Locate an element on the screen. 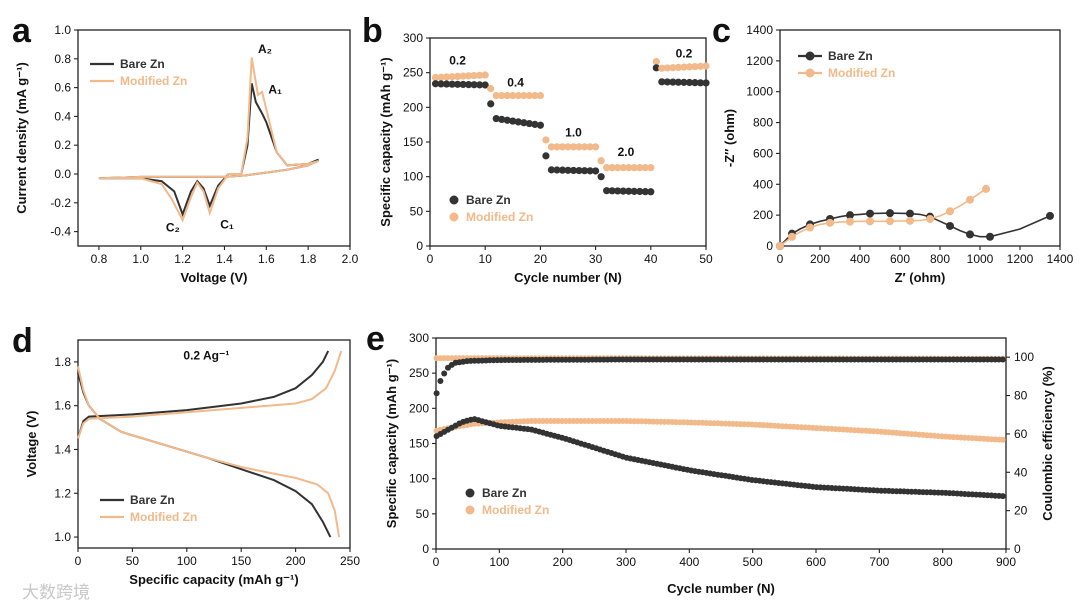  x-tick-label: 300 is located at coordinates (626, 562).